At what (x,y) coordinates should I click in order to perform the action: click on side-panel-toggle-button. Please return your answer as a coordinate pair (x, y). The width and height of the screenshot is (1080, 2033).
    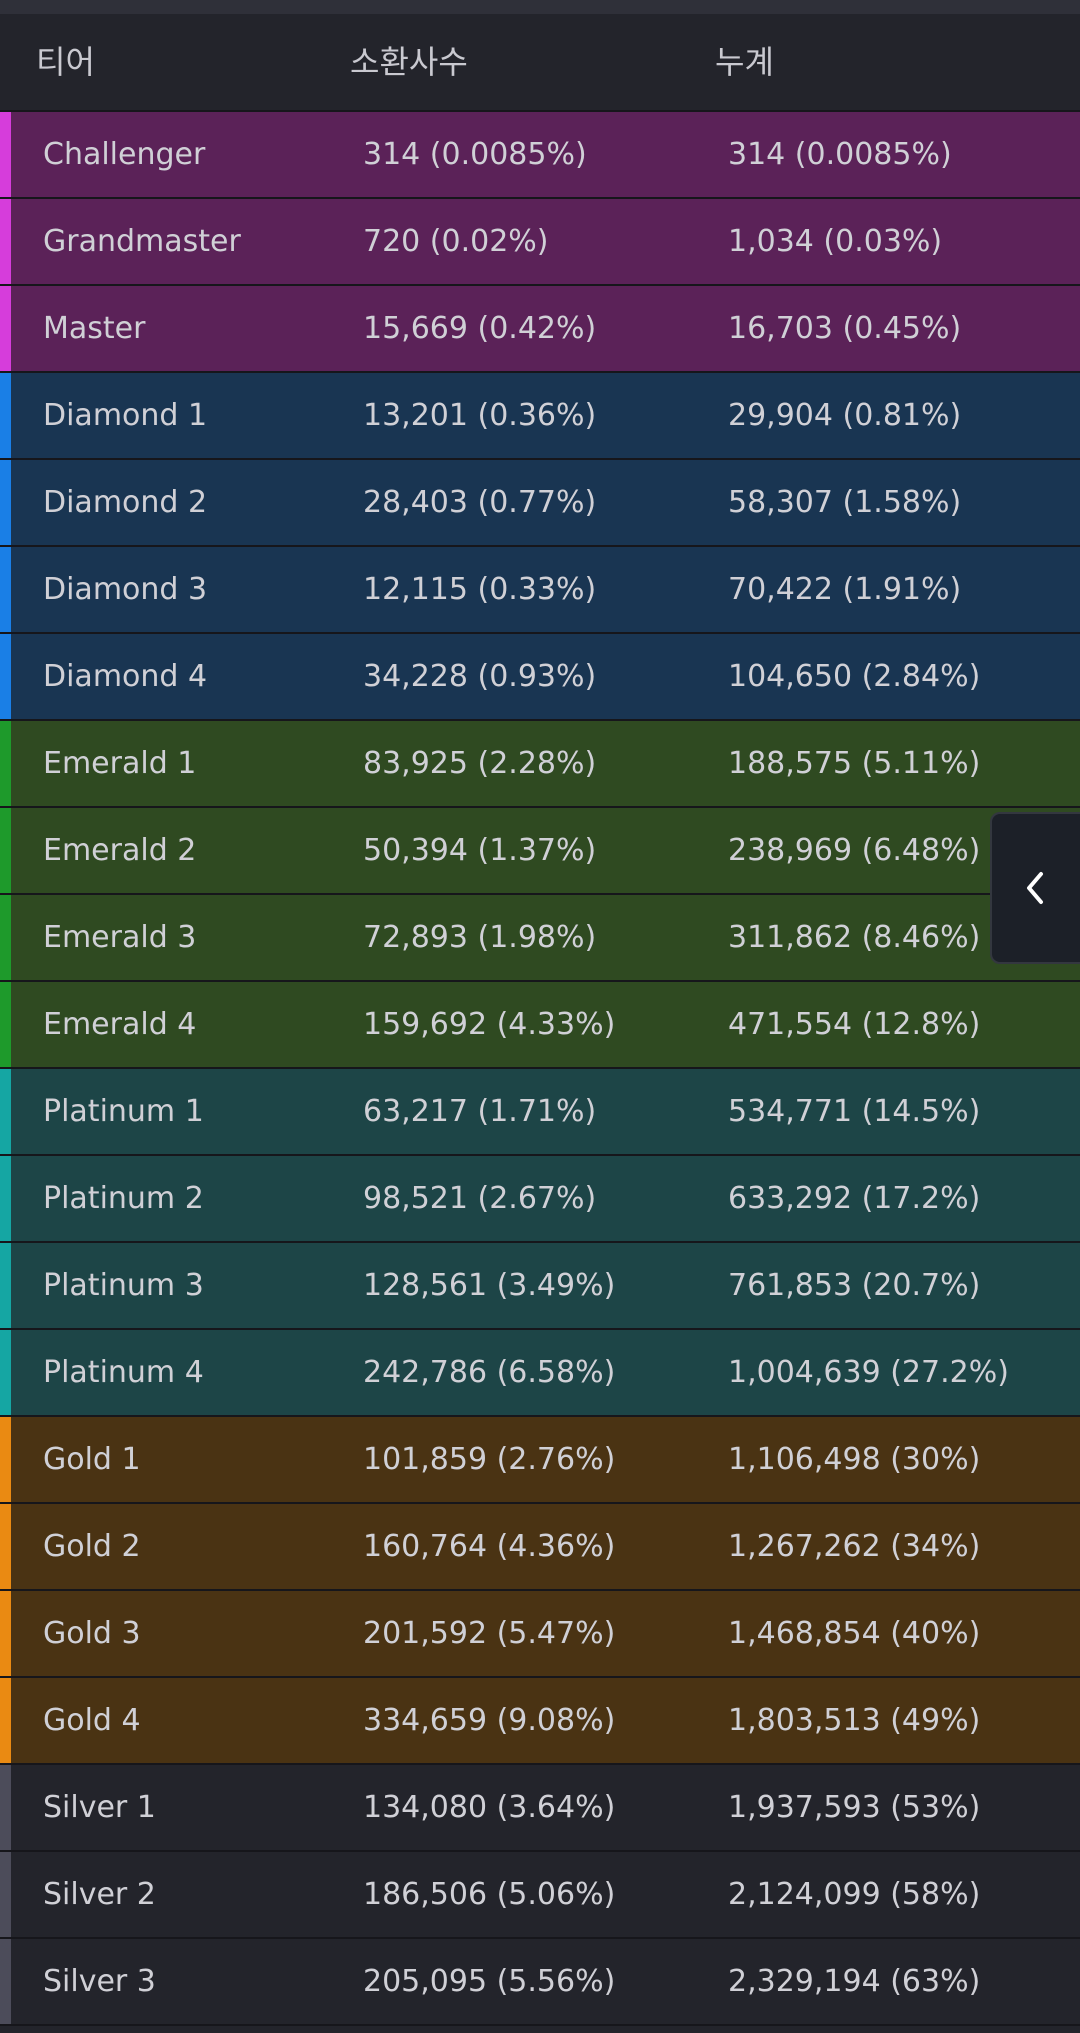
    Looking at the image, I should click on (1035, 888).